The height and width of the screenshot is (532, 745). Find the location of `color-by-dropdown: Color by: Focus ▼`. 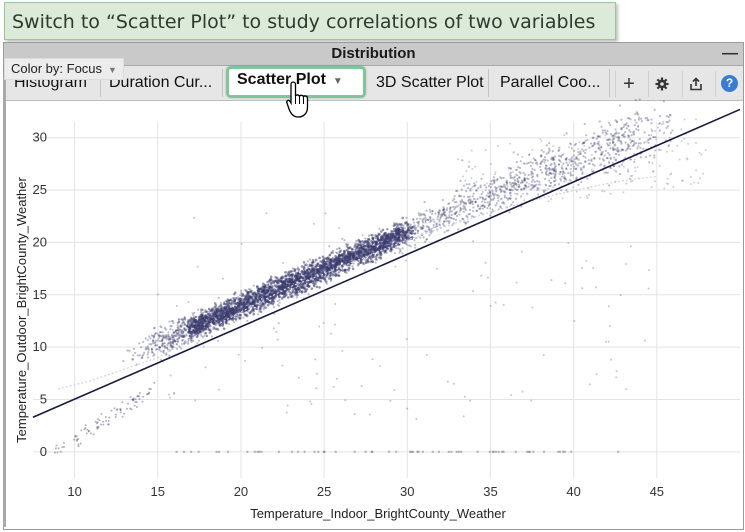

color-by-dropdown: Color by: Focus ▼ is located at coordinates (64, 69).